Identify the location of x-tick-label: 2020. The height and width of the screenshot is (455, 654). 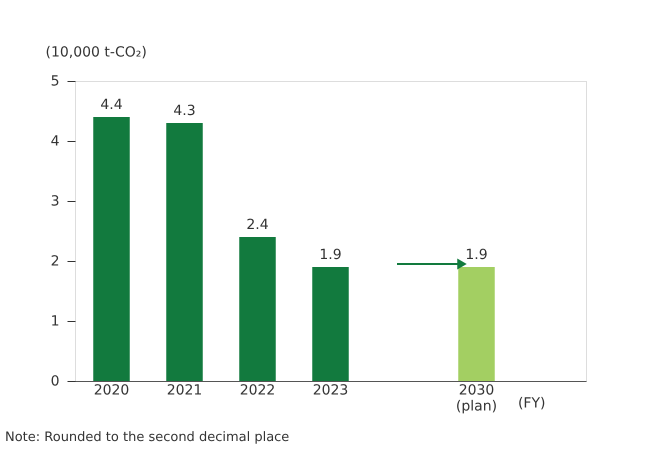
(112, 390).